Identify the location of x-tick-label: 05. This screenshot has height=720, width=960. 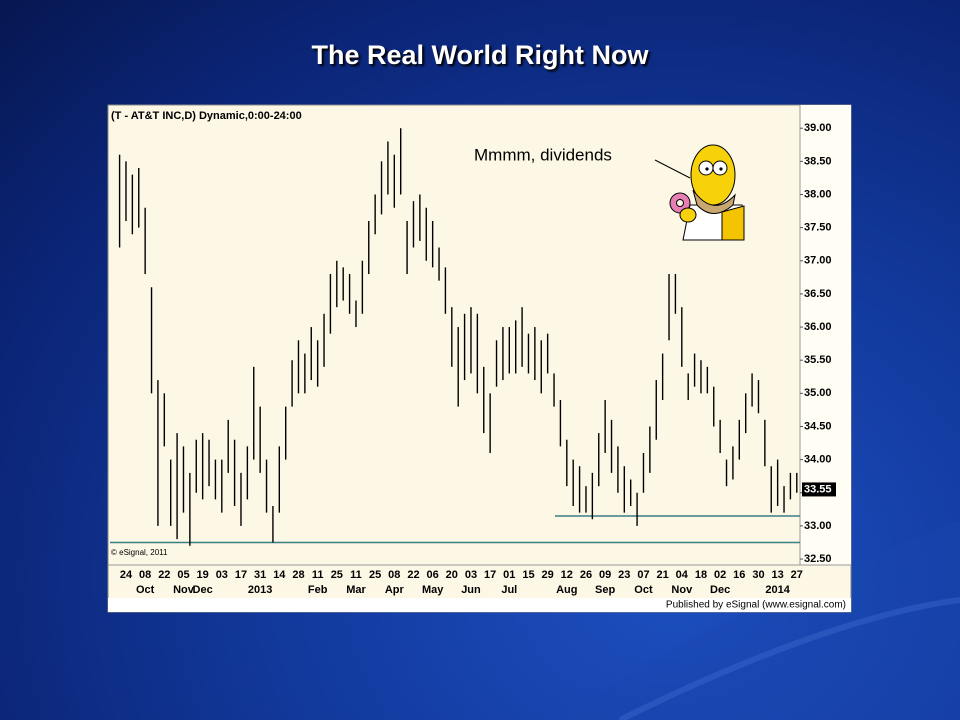
(183, 575).